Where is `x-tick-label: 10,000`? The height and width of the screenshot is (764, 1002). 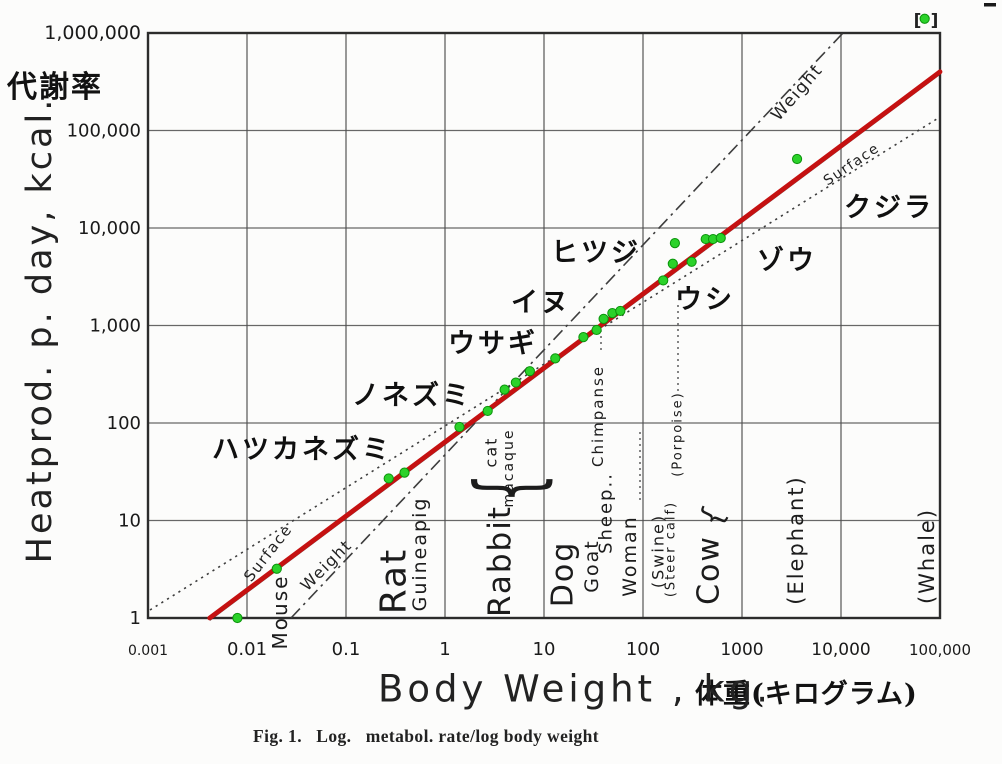
x-tick-label: 10,000 is located at coordinates (840, 650).